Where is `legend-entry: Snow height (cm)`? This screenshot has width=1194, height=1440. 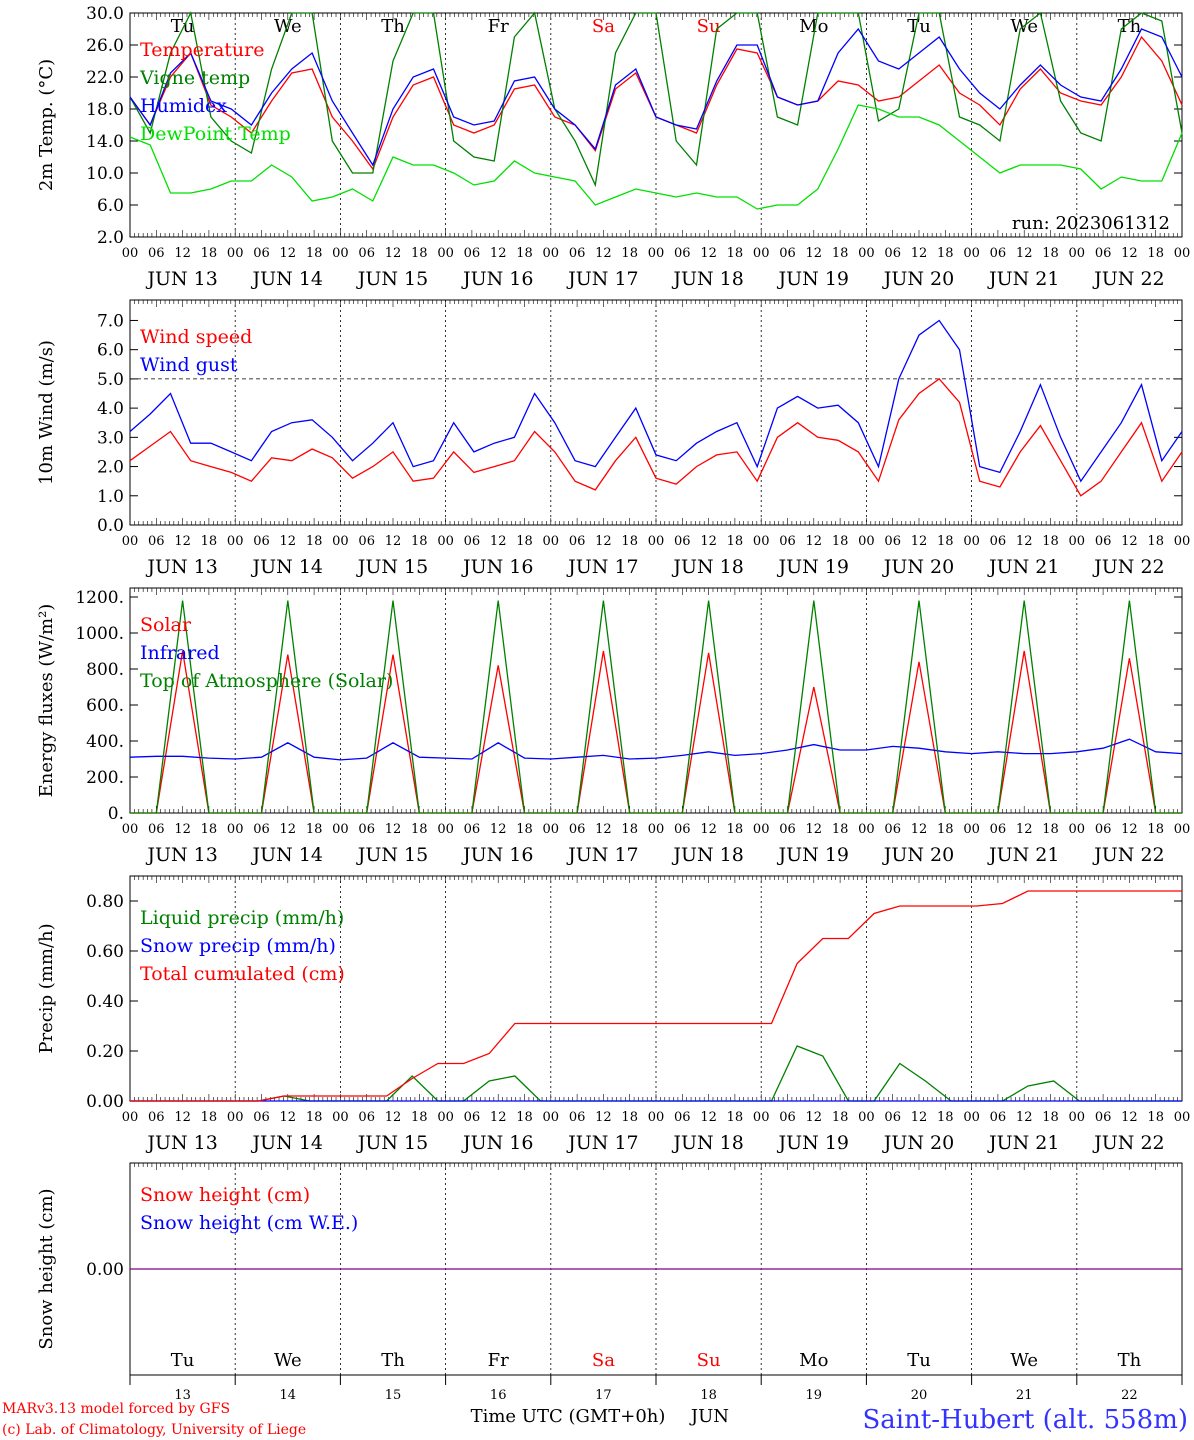 legend-entry: Snow height (cm) is located at coordinates (225, 1195).